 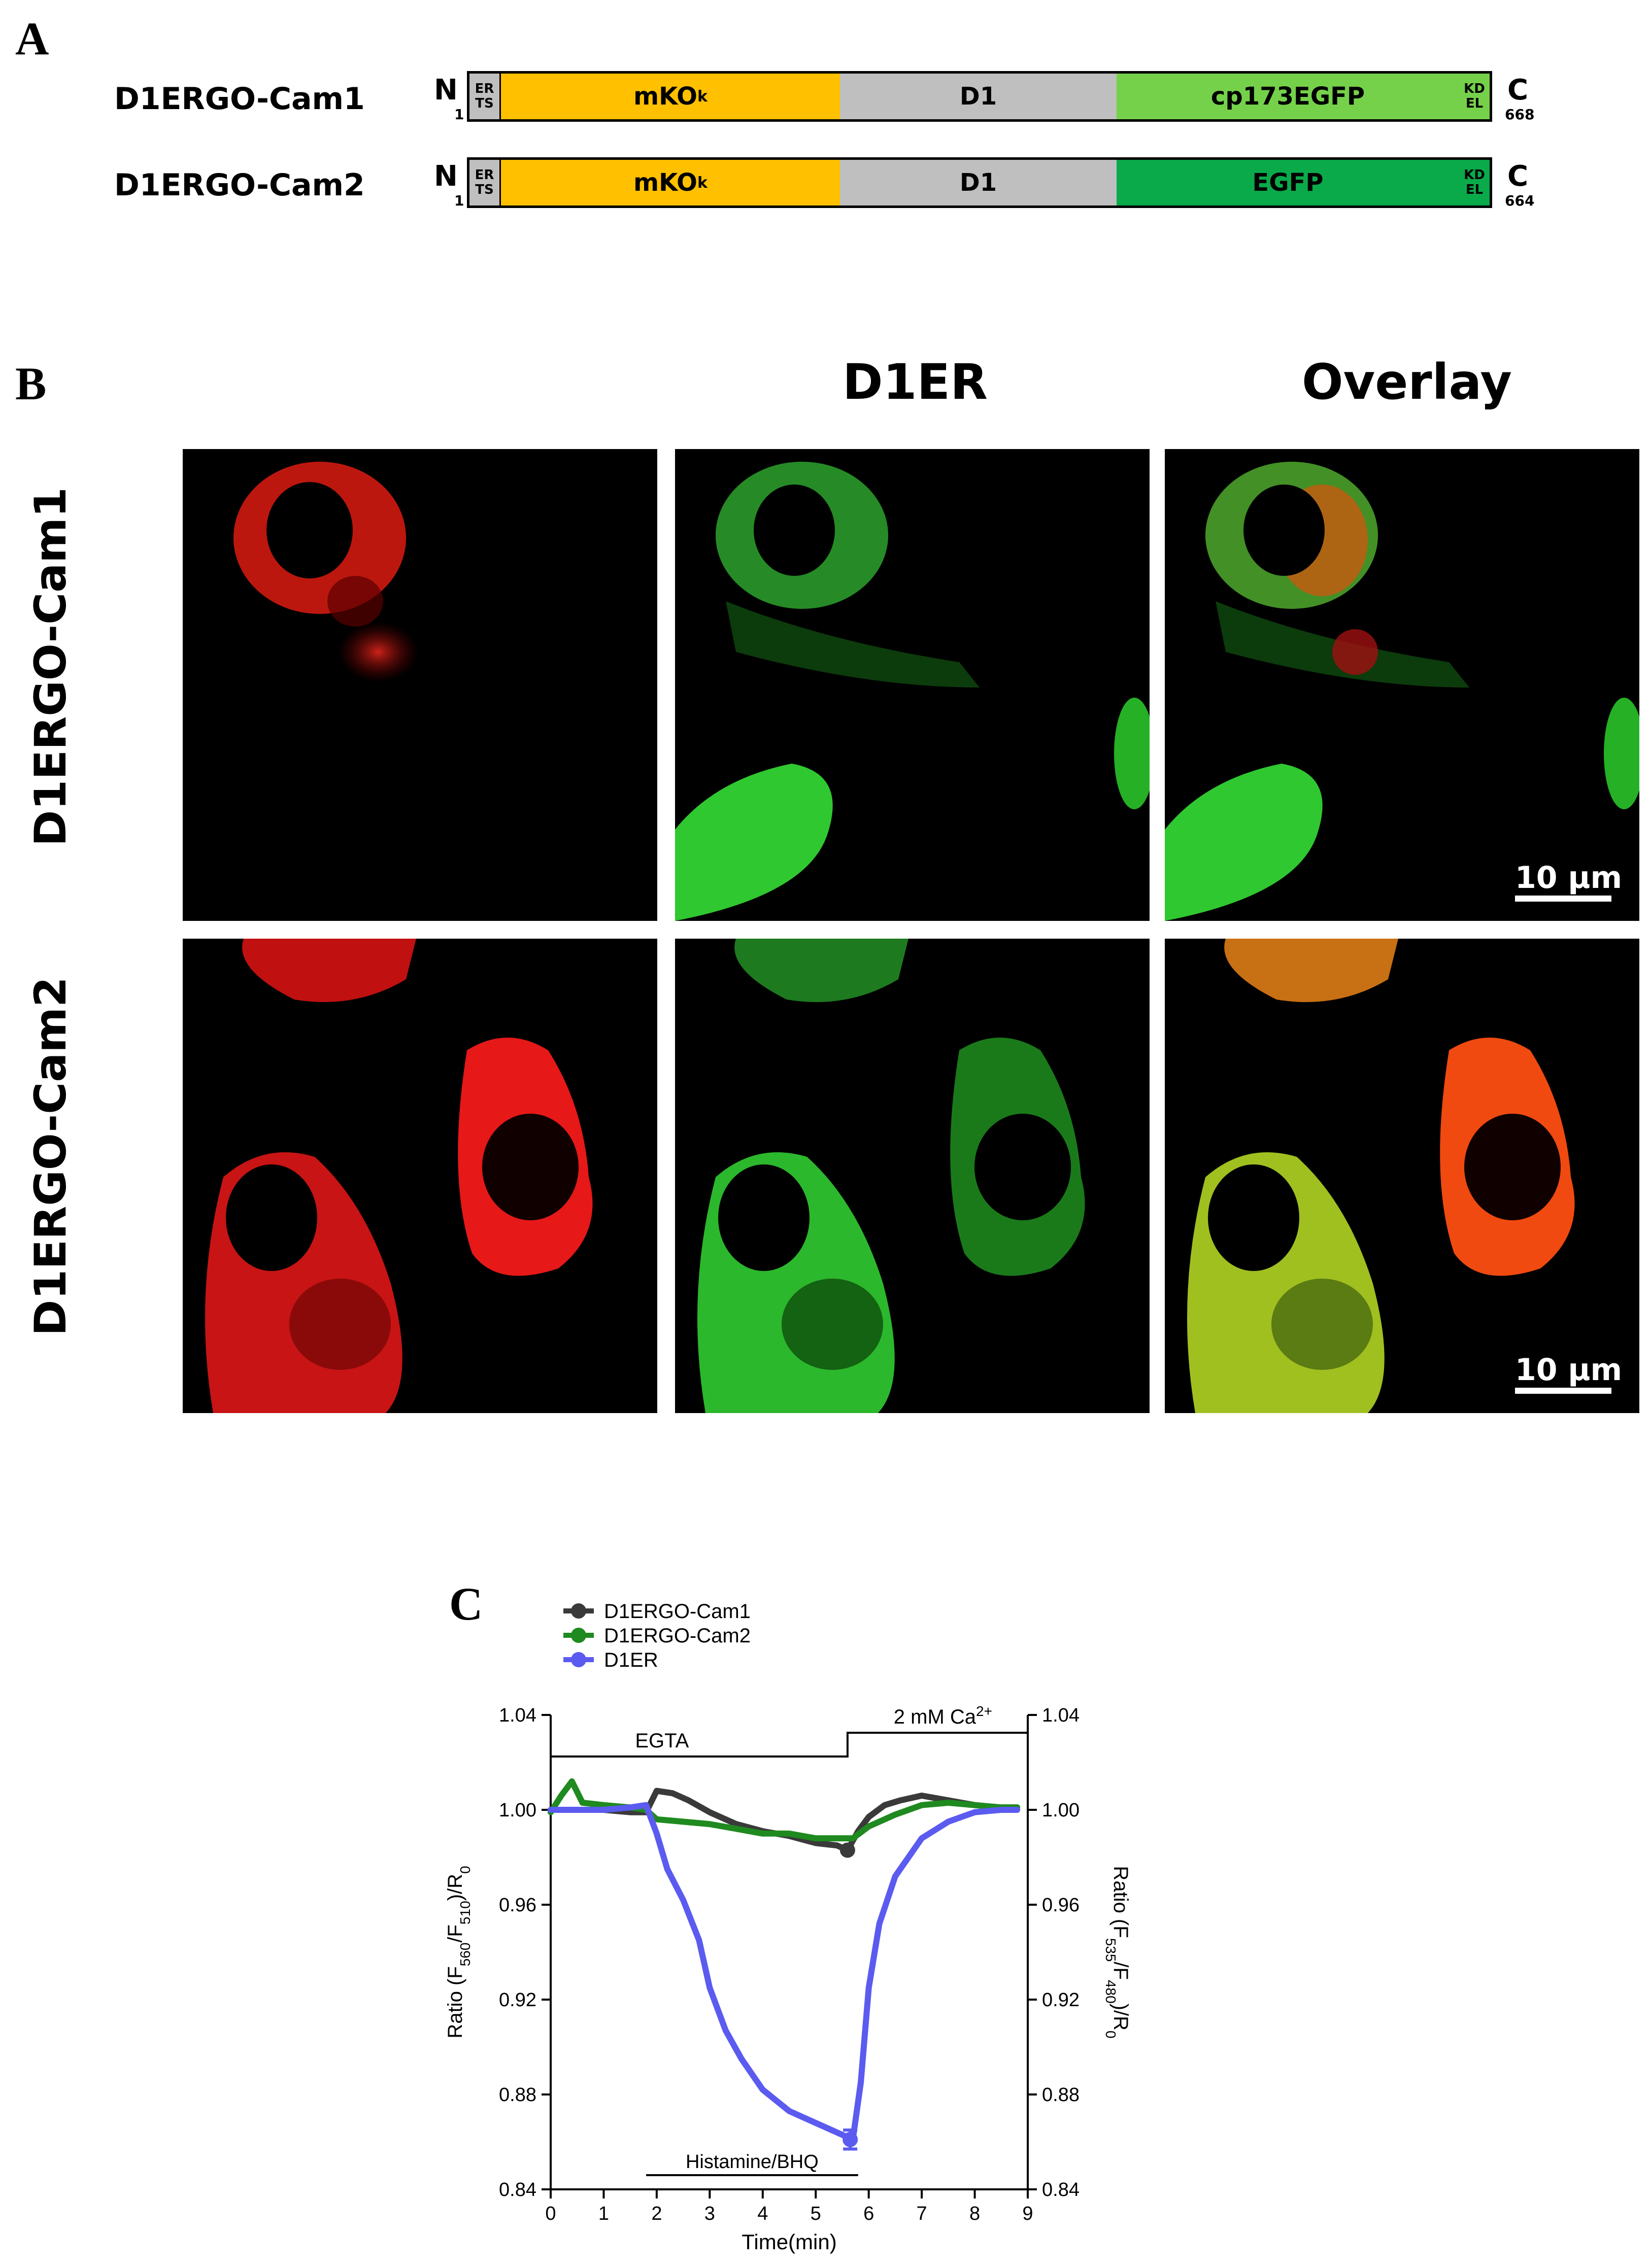 I want to click on treatment-line, so click(x=790, y=1743).